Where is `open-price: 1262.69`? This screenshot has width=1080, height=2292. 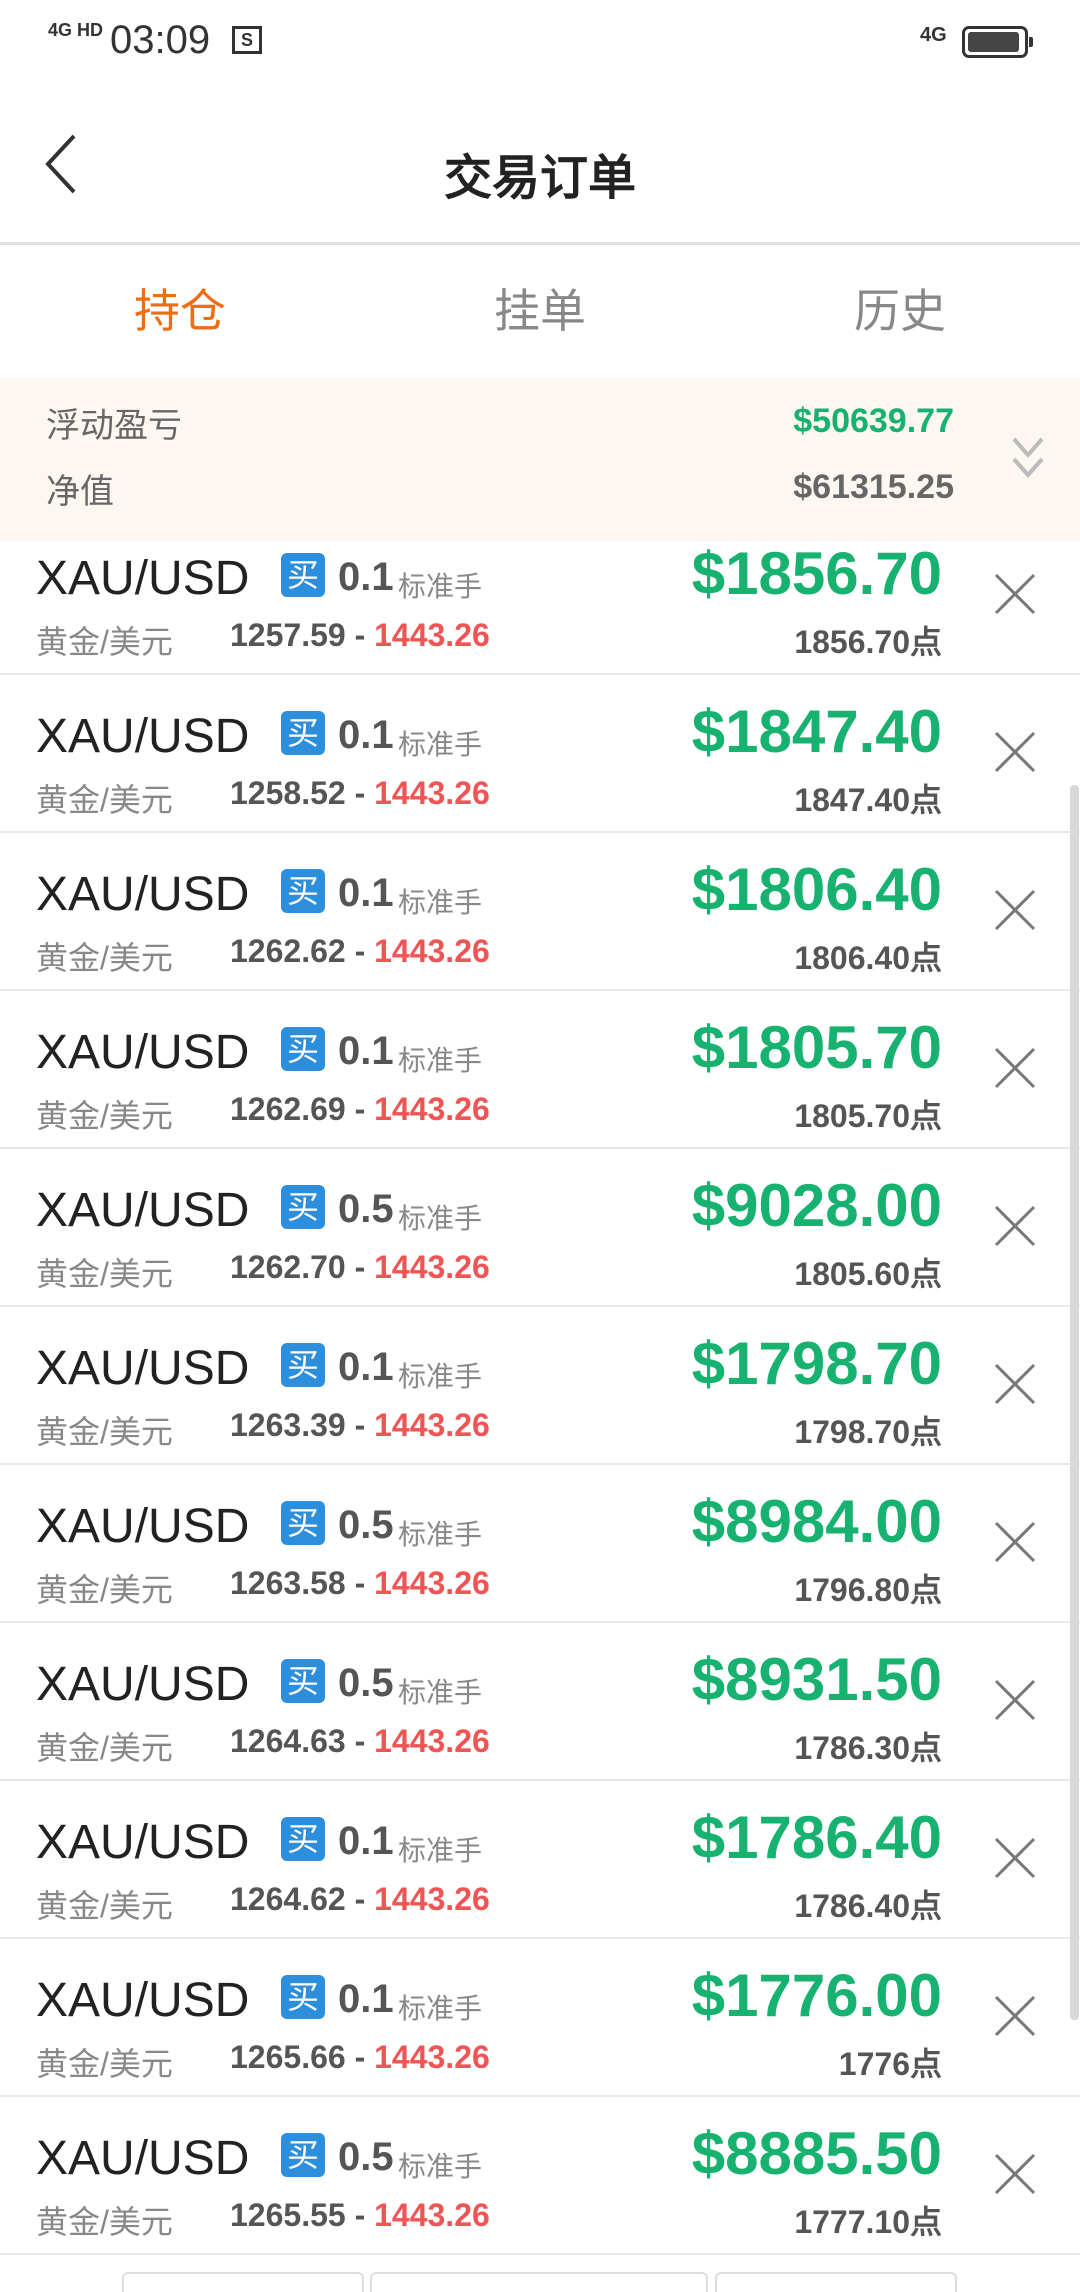
open-price: 1262.69 is located at coordinates (288, 1109).